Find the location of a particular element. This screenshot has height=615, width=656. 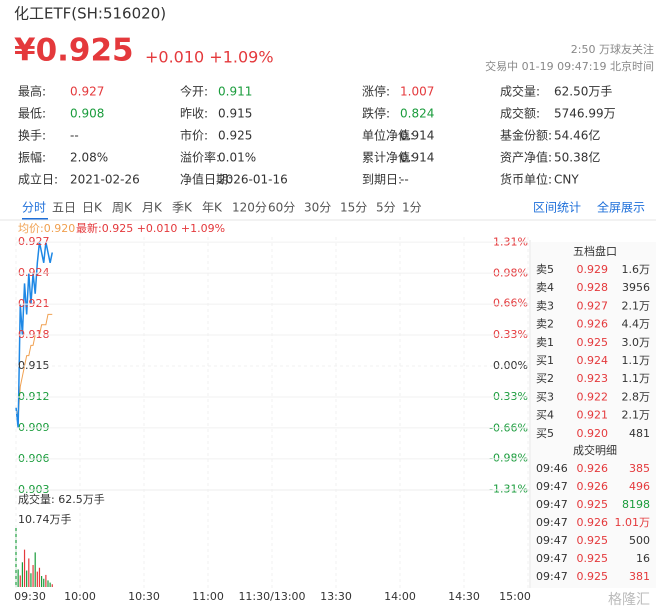

orderbook-title: 五档盘口 is located at coordinates (595, 251).